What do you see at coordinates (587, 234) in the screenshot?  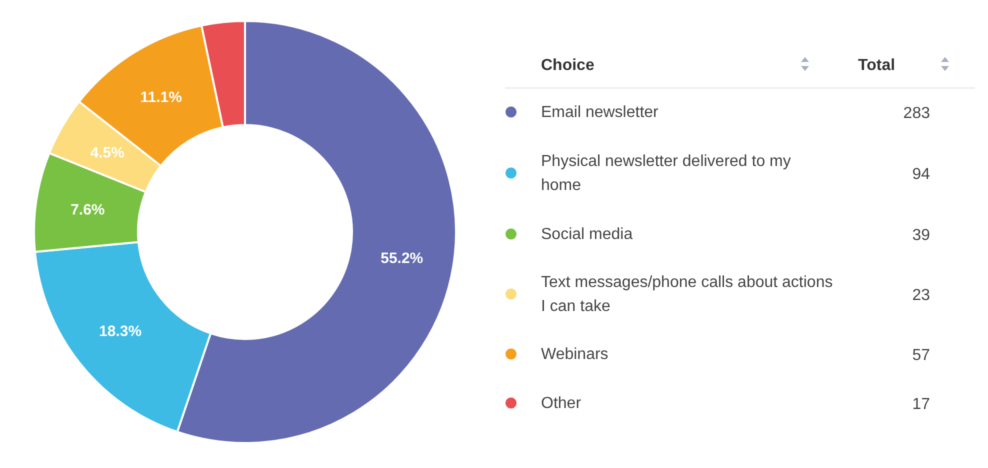 I see `legend-label: Social media` at bounding box center [587, 234].